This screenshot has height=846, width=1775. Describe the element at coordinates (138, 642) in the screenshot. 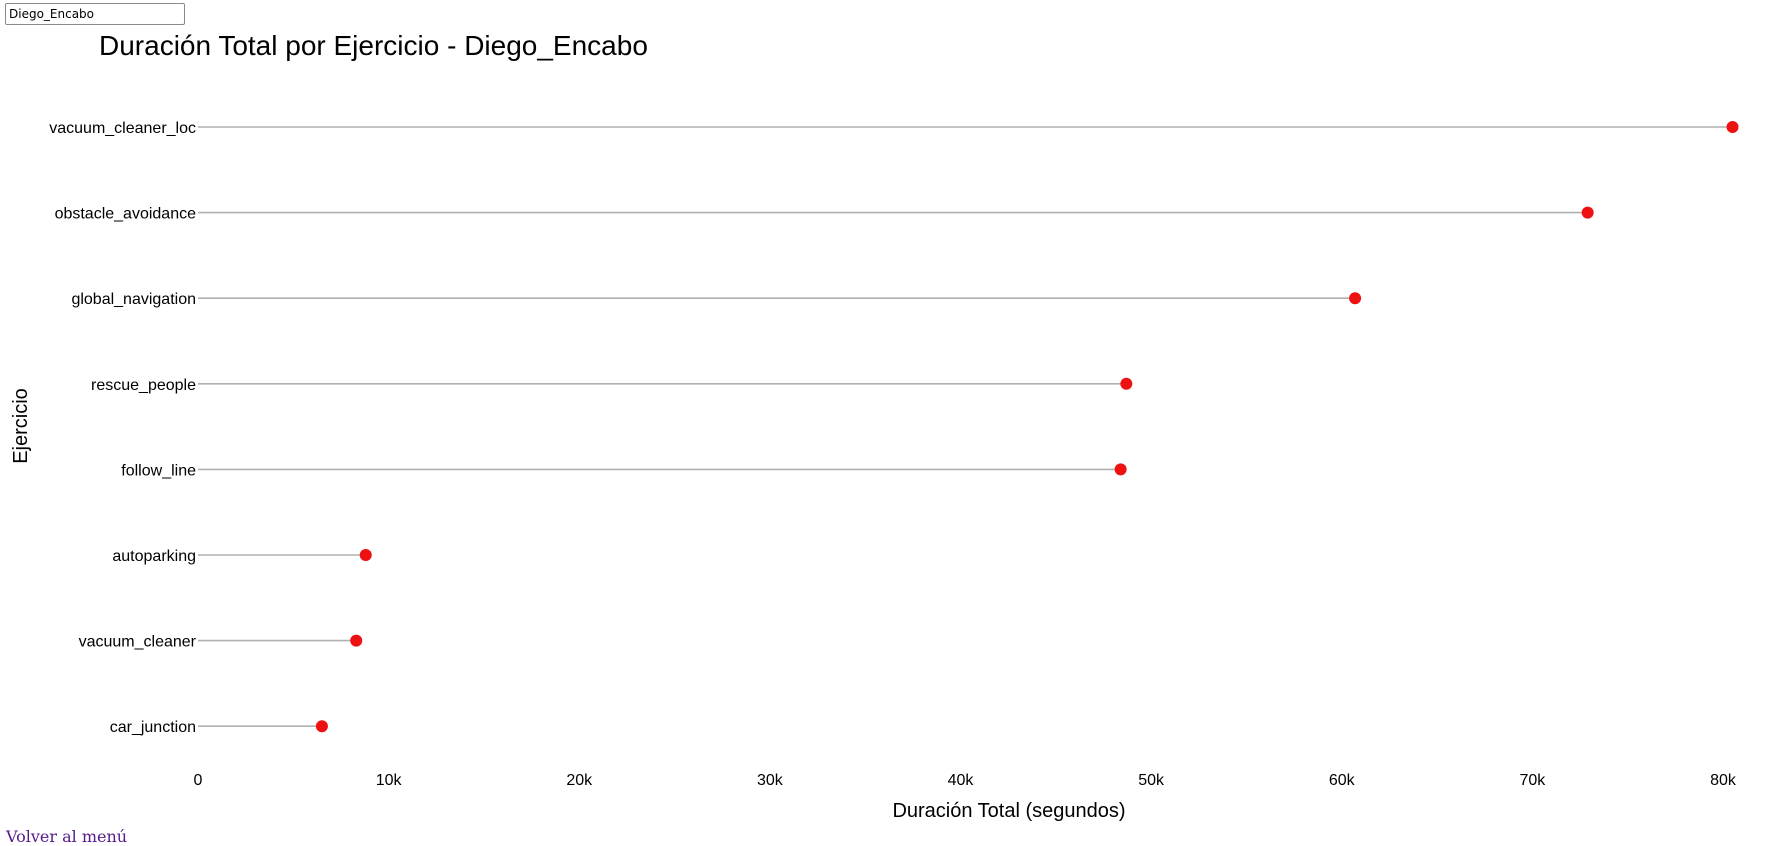

I see `y-tick-label: vacuum_cleaner` at that location.